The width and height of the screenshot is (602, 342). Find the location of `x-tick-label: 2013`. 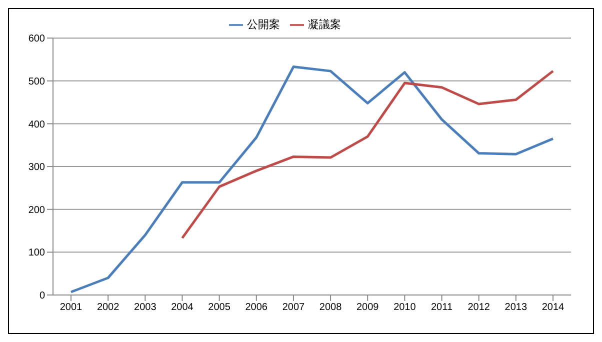

x-tick-label: 2013 is located at coordinates (516, 308).